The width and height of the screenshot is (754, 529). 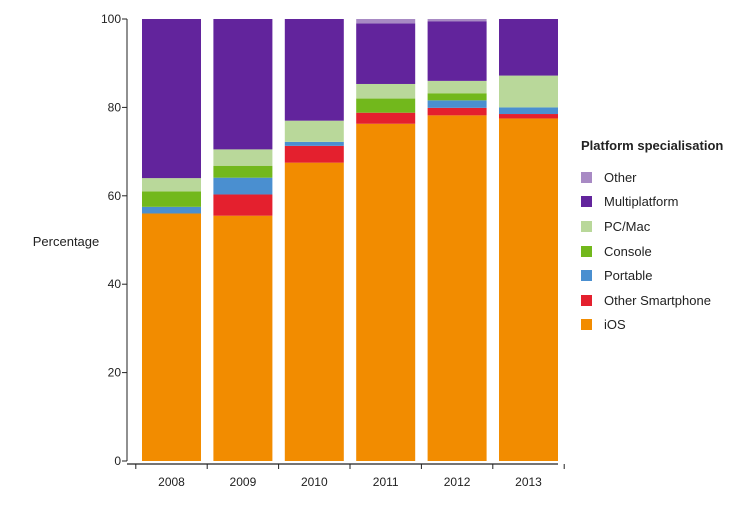 I want to click on legend-label: iOS, so click(x=615, y=325).